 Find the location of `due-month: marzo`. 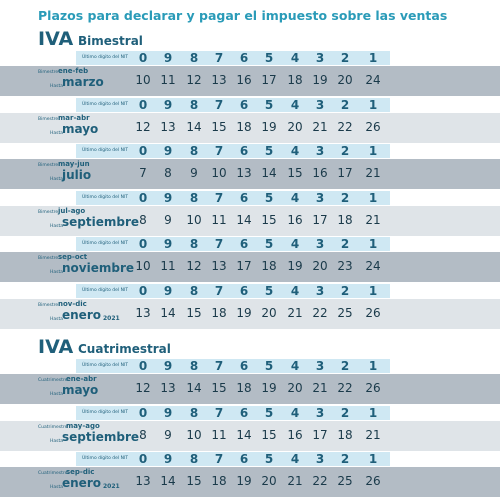

due-month: marzo is located at coordinates (83, 82).